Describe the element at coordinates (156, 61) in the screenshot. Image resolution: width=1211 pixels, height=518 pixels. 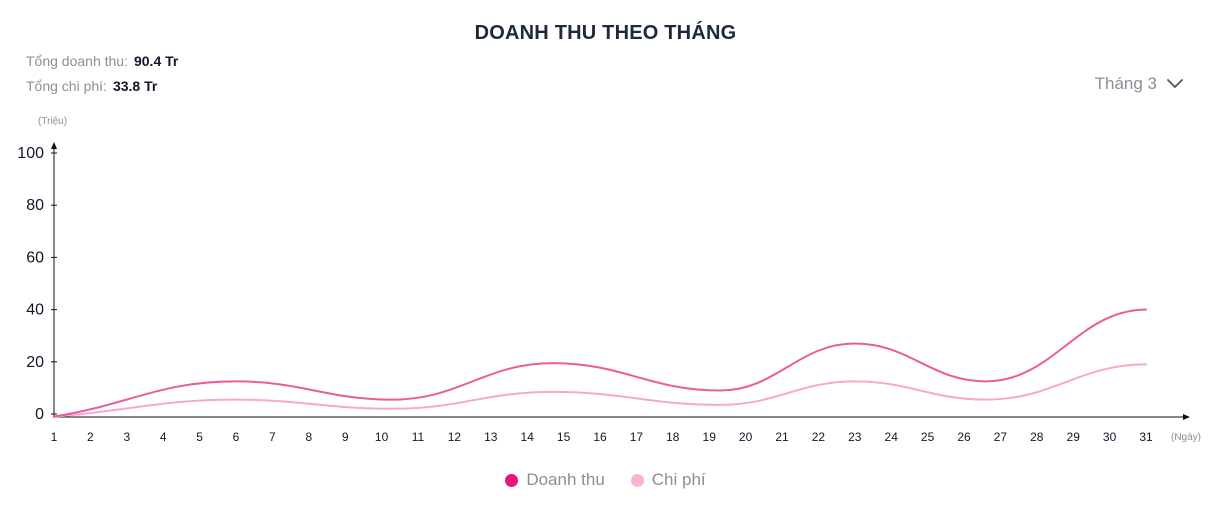
I see `revenue-summary-value: 90.4 Tr` at that location.